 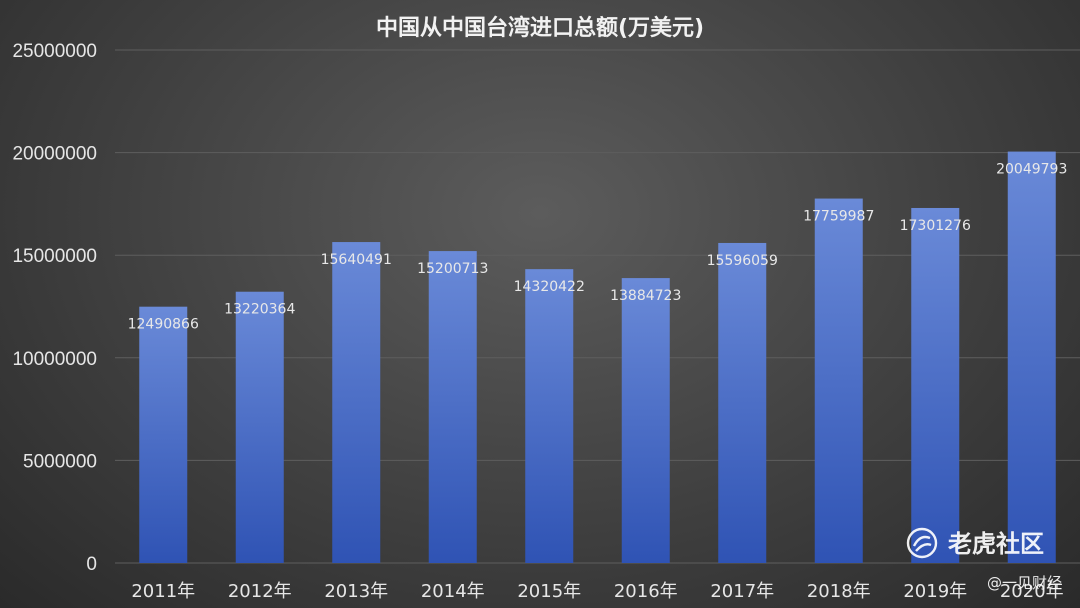 What do you see at coordinates (163, 591) in the screenshot?
I see `x-tick-label: 2011年` at bounding box center [163, 591].